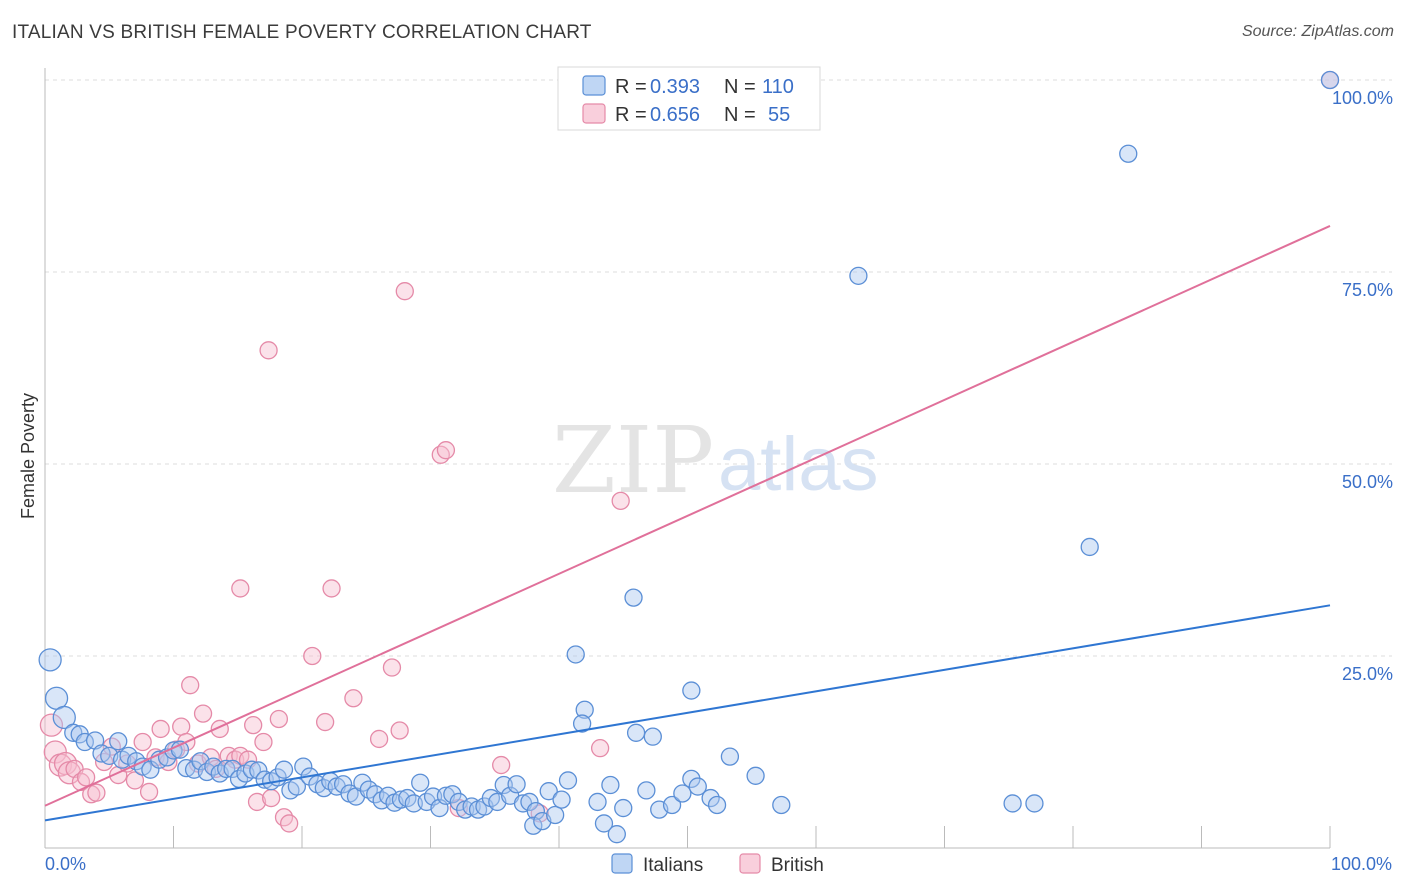 This screenshot has height=892, width=1406. I want to click on legend-r-value-british: 0.656, so click(675, 115).